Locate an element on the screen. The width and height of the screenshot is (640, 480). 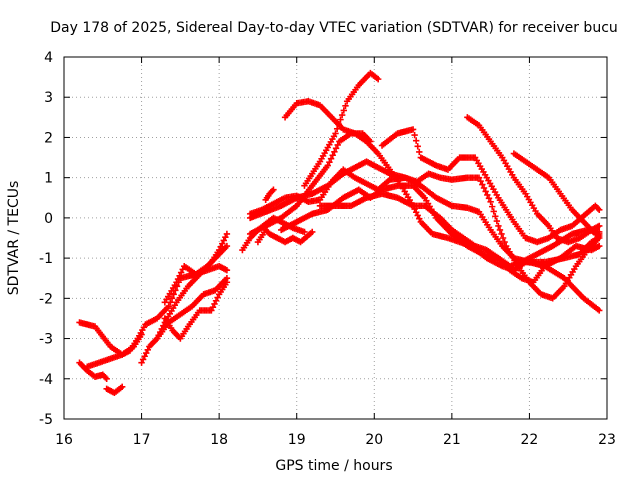
y-tick-label: -4 is located at coordinates (46, 380).